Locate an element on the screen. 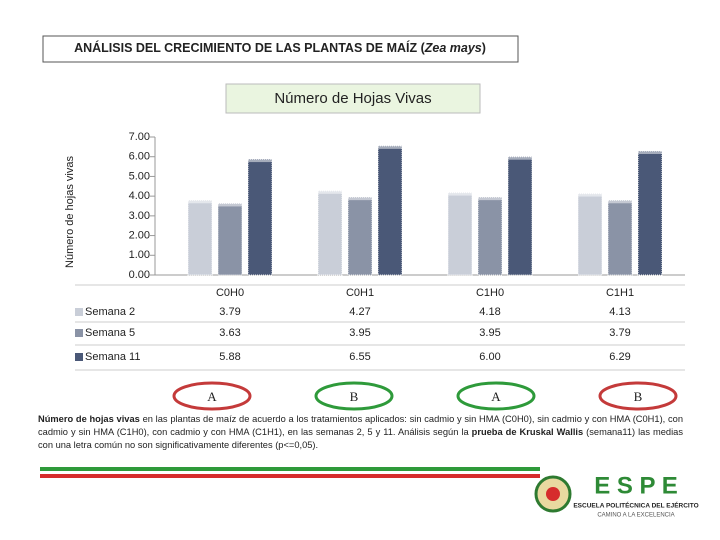 Image resolution: width=720 pixels, height=540 pixels. title-part: ) is located at coordinates (484, 48).